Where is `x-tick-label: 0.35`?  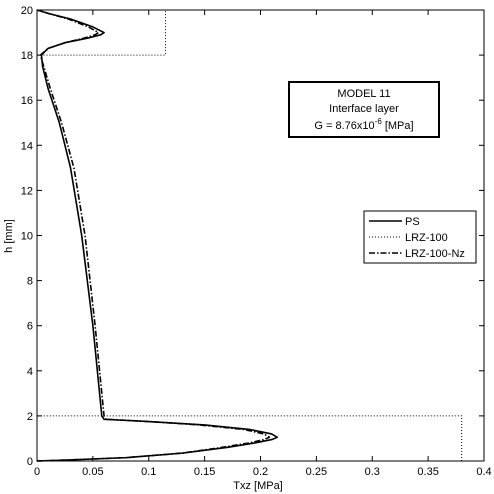
x-tick-label: 0.35 is located at coordinates (427, 472).